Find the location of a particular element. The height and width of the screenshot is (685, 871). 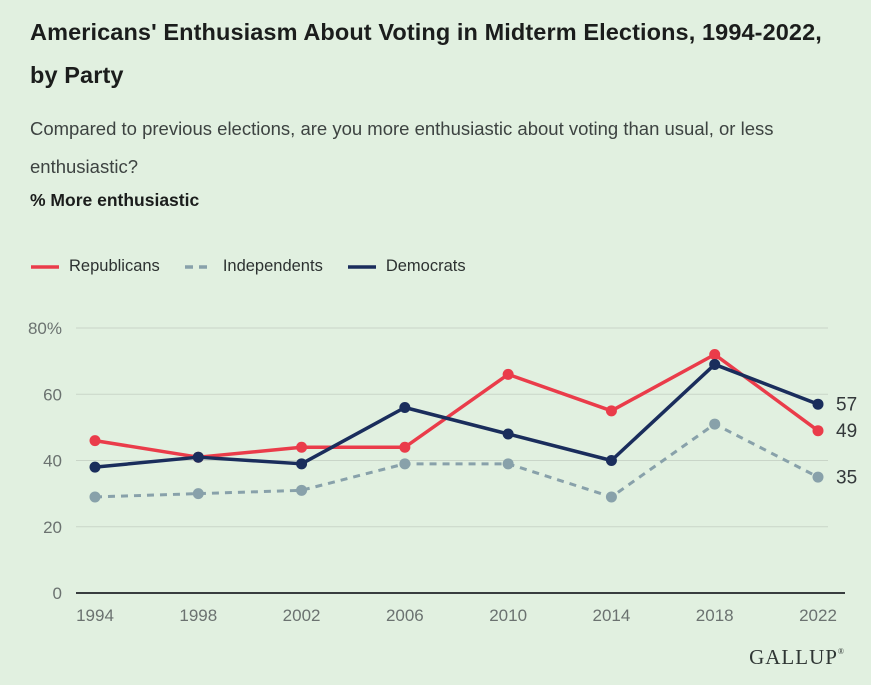

legend-label-republicans: Republicans is located at coordinates (114, 266).